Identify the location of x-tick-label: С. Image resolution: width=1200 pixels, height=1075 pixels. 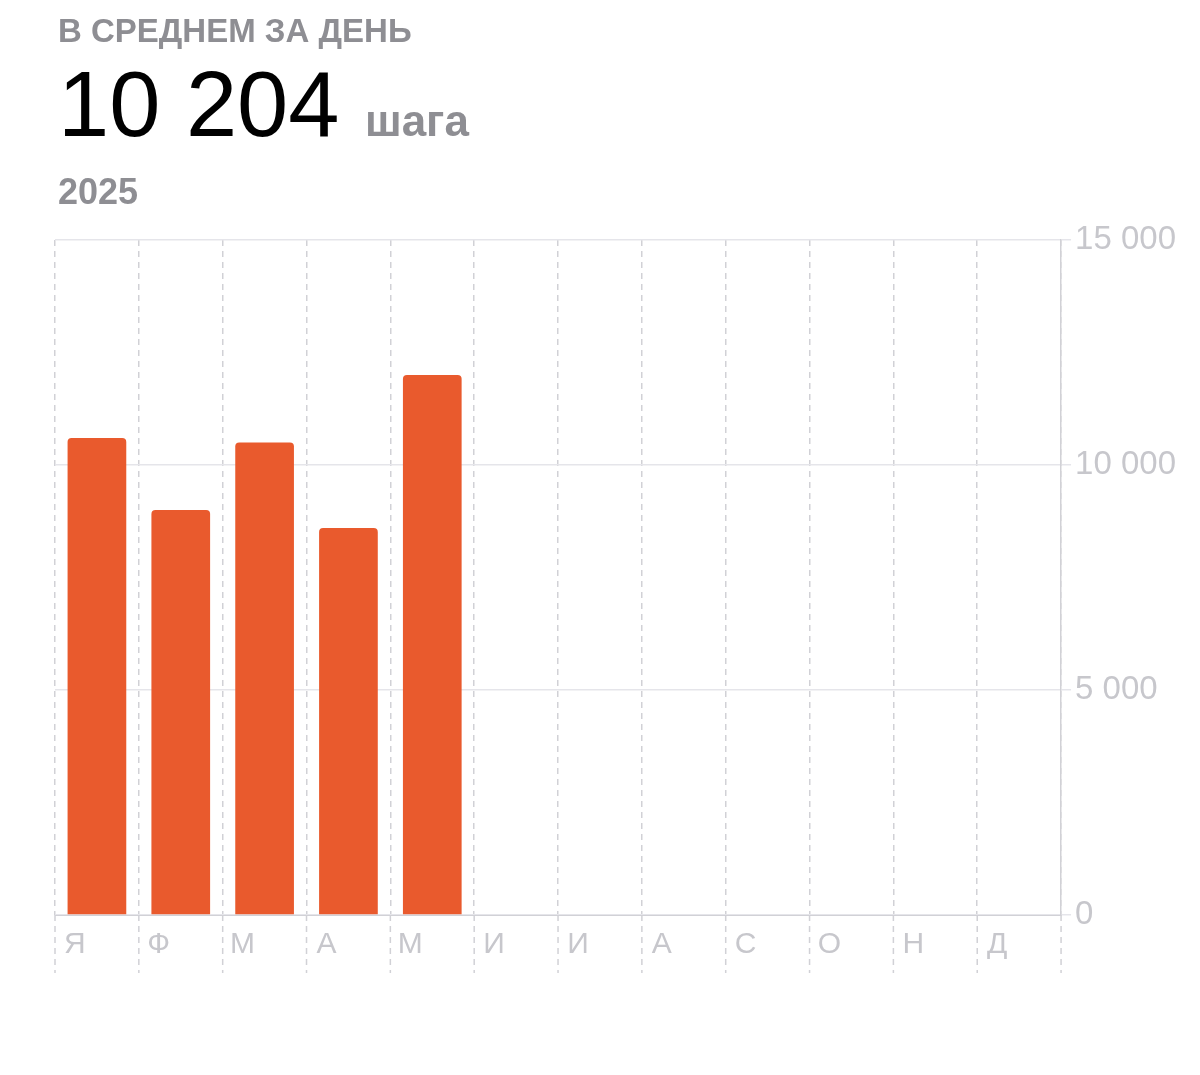
(745, 943).